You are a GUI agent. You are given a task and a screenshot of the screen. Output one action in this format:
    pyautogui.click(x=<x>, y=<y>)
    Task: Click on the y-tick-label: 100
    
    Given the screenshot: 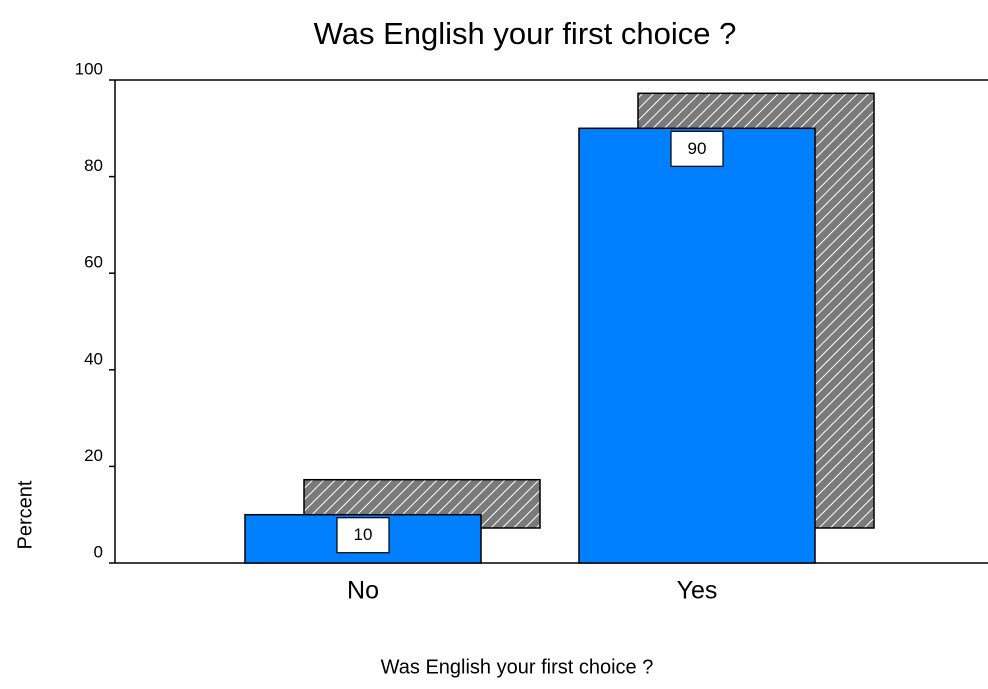 What is the action you would take?
    pyautogui.click(x=89, y=68)
    